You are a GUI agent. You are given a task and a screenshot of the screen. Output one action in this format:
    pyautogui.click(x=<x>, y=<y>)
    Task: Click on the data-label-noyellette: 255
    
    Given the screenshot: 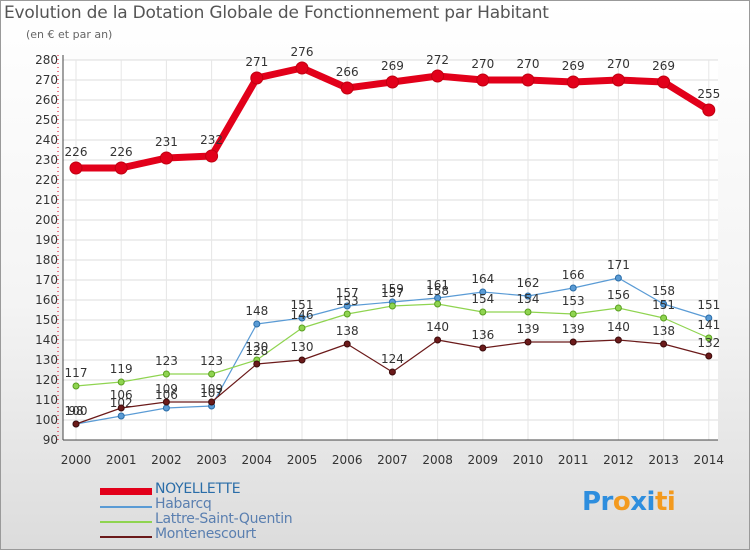 What is the action you would take?
    pyautogui.click(x=708, y=94)
    